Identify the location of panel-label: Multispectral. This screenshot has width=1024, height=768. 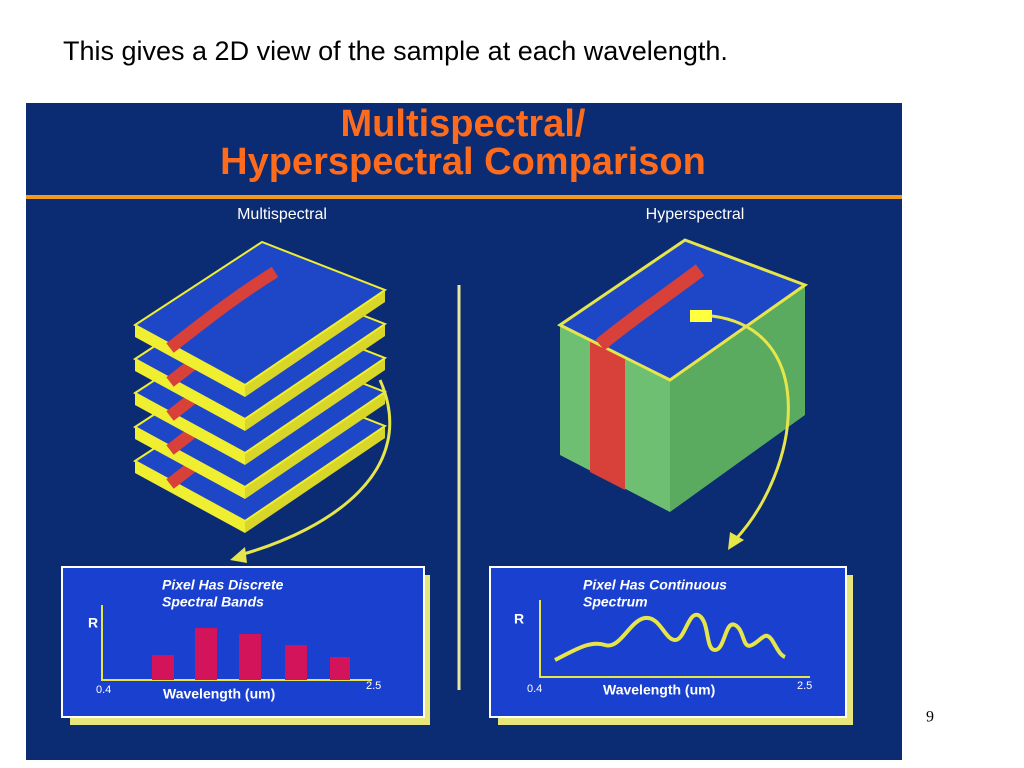
(282, 214).